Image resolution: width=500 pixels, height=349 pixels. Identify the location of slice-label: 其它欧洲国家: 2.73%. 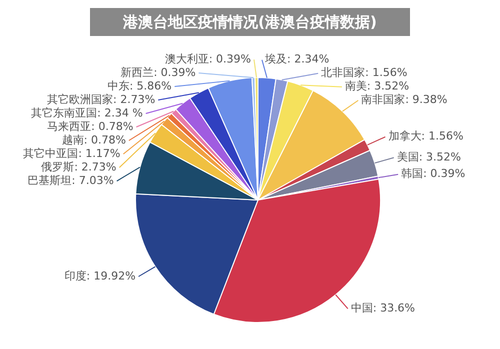
(101, 99).